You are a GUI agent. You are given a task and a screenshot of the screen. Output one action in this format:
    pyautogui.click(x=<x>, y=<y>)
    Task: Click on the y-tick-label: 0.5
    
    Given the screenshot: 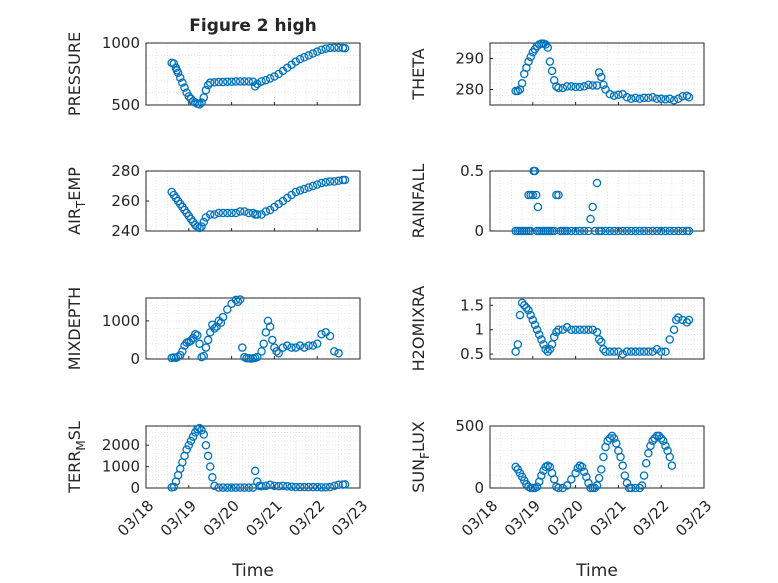 What is the action you would take?
    pyautogui.click(x=472, y=171)
    